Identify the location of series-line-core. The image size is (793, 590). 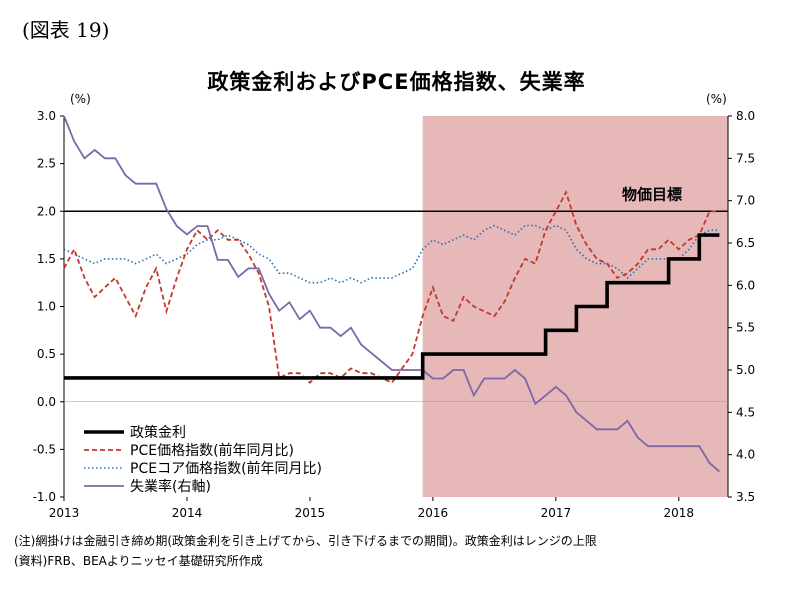
(391, 254).